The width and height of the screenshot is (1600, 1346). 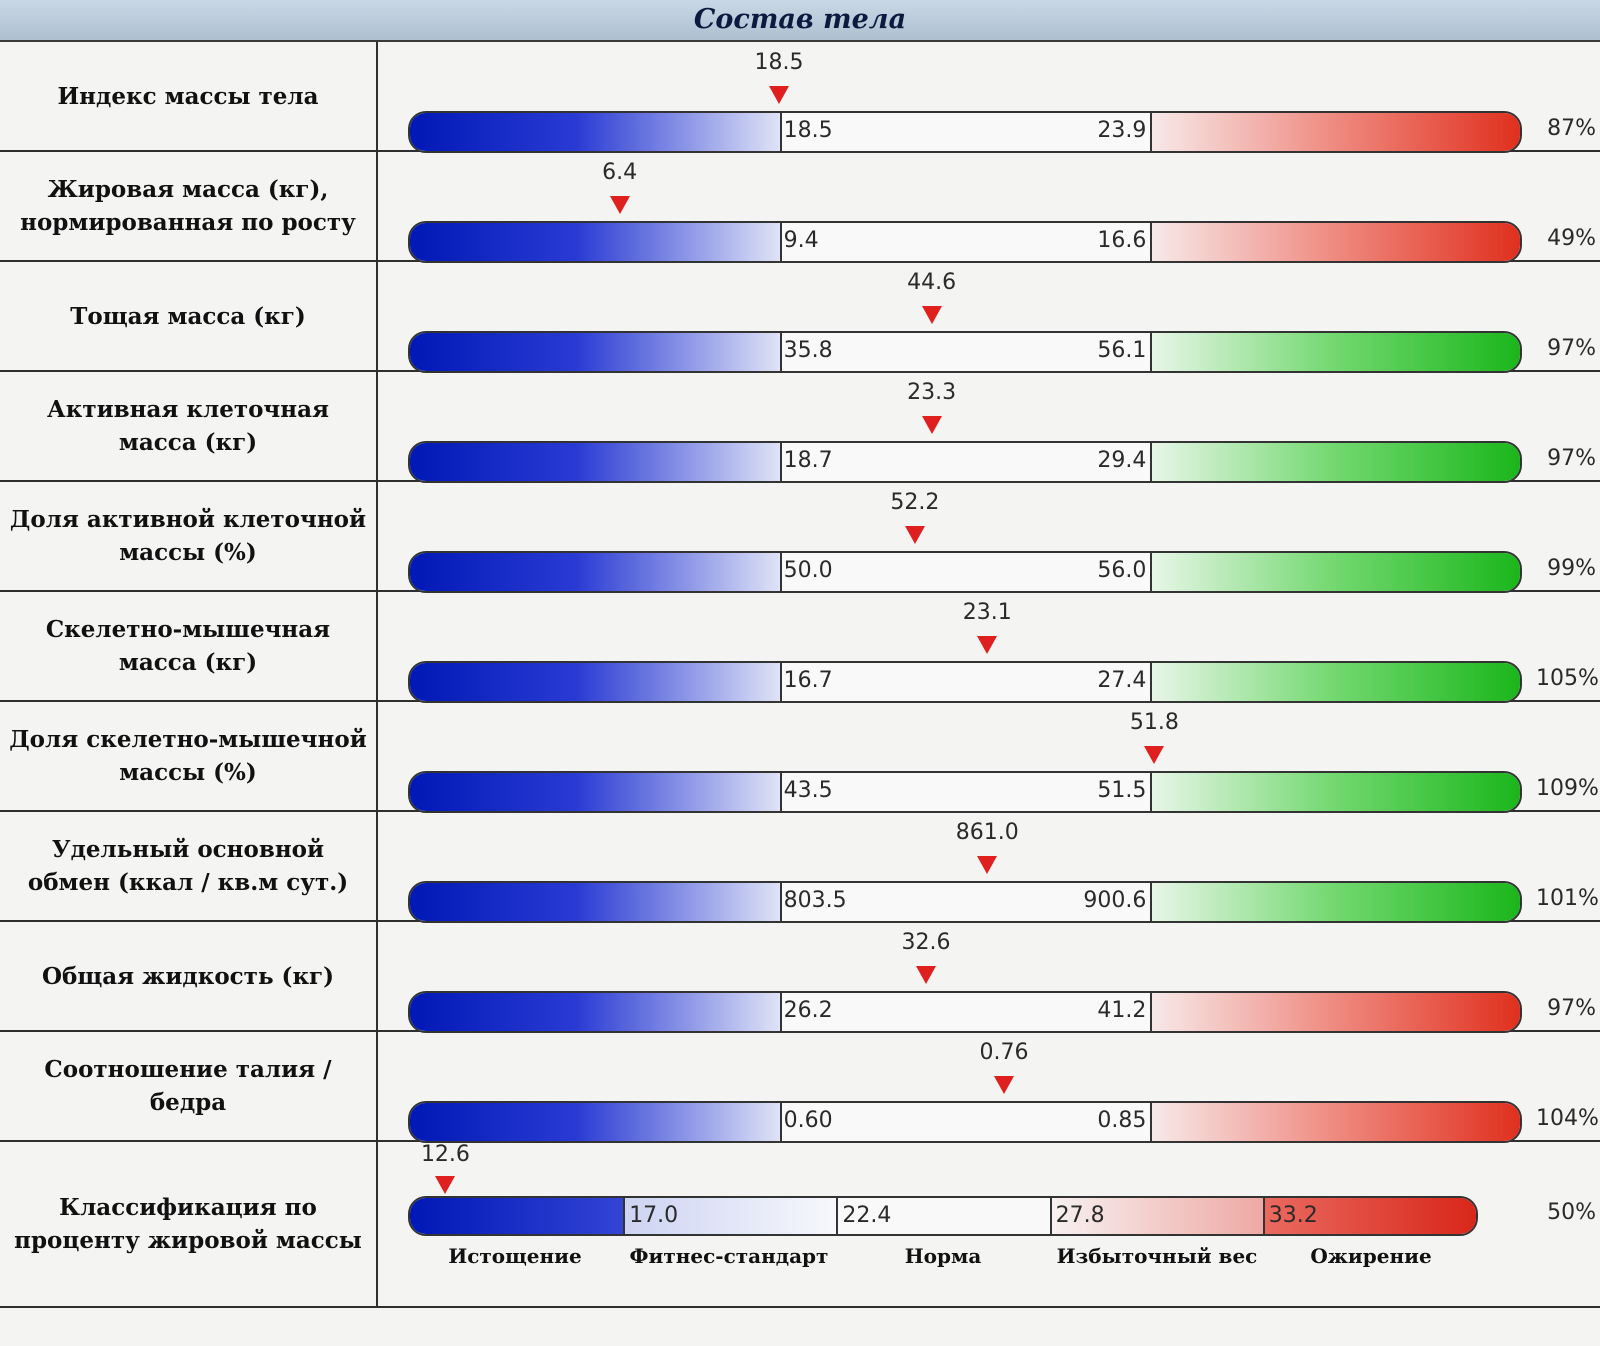 I want to click on gauge: 16.7 27.4 23.1 105%, so click(x=989, y=647).